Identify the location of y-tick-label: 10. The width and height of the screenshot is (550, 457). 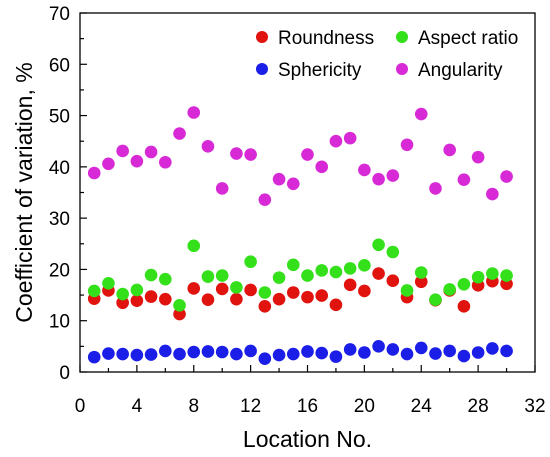
(59, 322).